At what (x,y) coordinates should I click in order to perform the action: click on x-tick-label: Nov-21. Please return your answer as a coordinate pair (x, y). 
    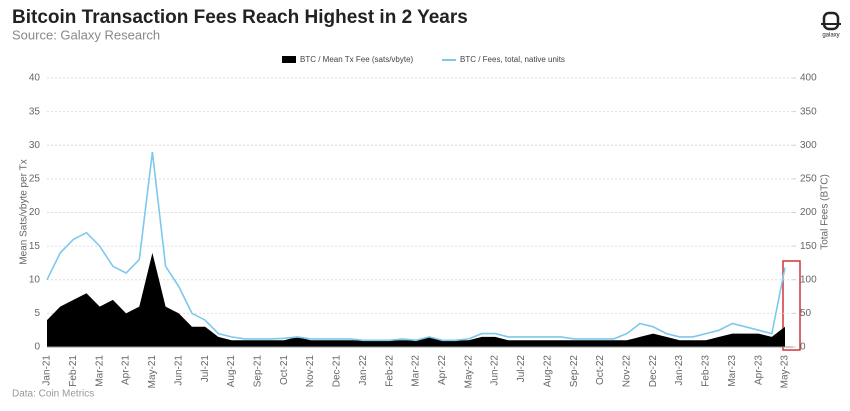
    Looking at the image, I should click on (310, 371).